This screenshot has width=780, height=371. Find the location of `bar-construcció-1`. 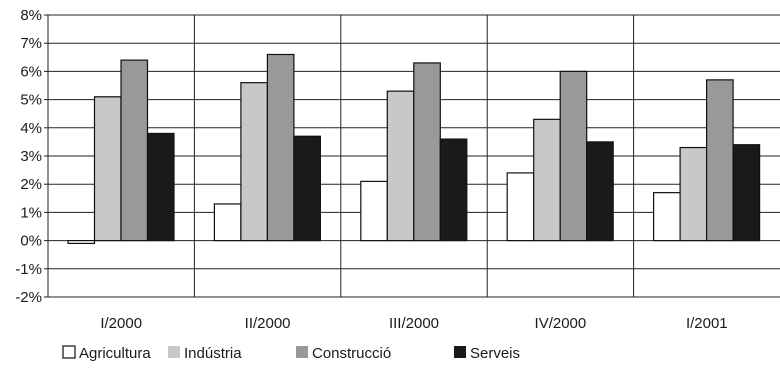

bar-construcció-1 is located at coordinates (134, 150).